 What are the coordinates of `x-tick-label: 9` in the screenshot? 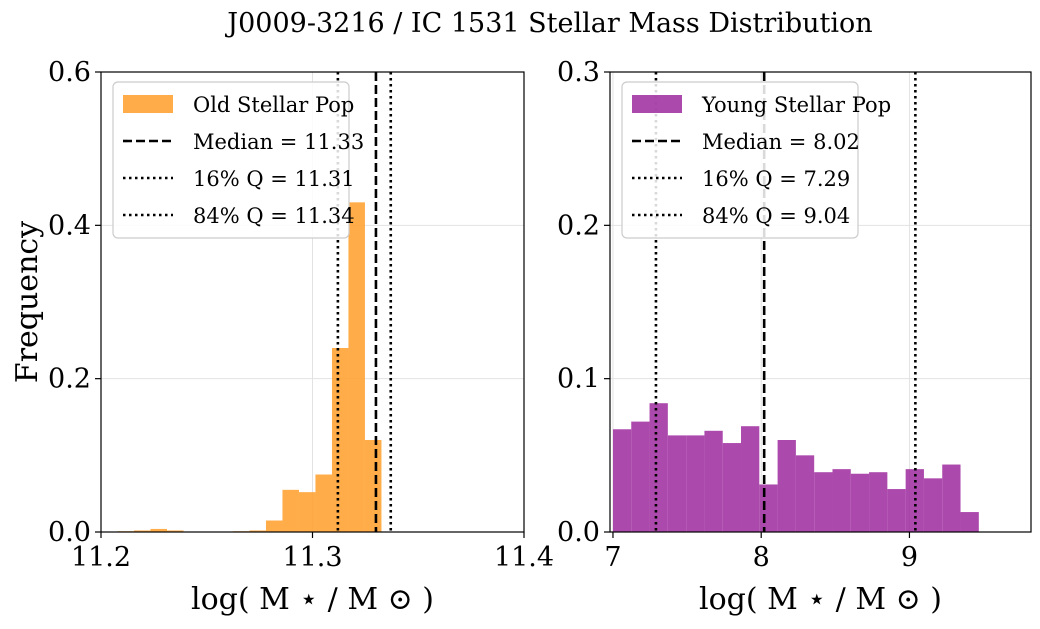 It's located at (909, 557).